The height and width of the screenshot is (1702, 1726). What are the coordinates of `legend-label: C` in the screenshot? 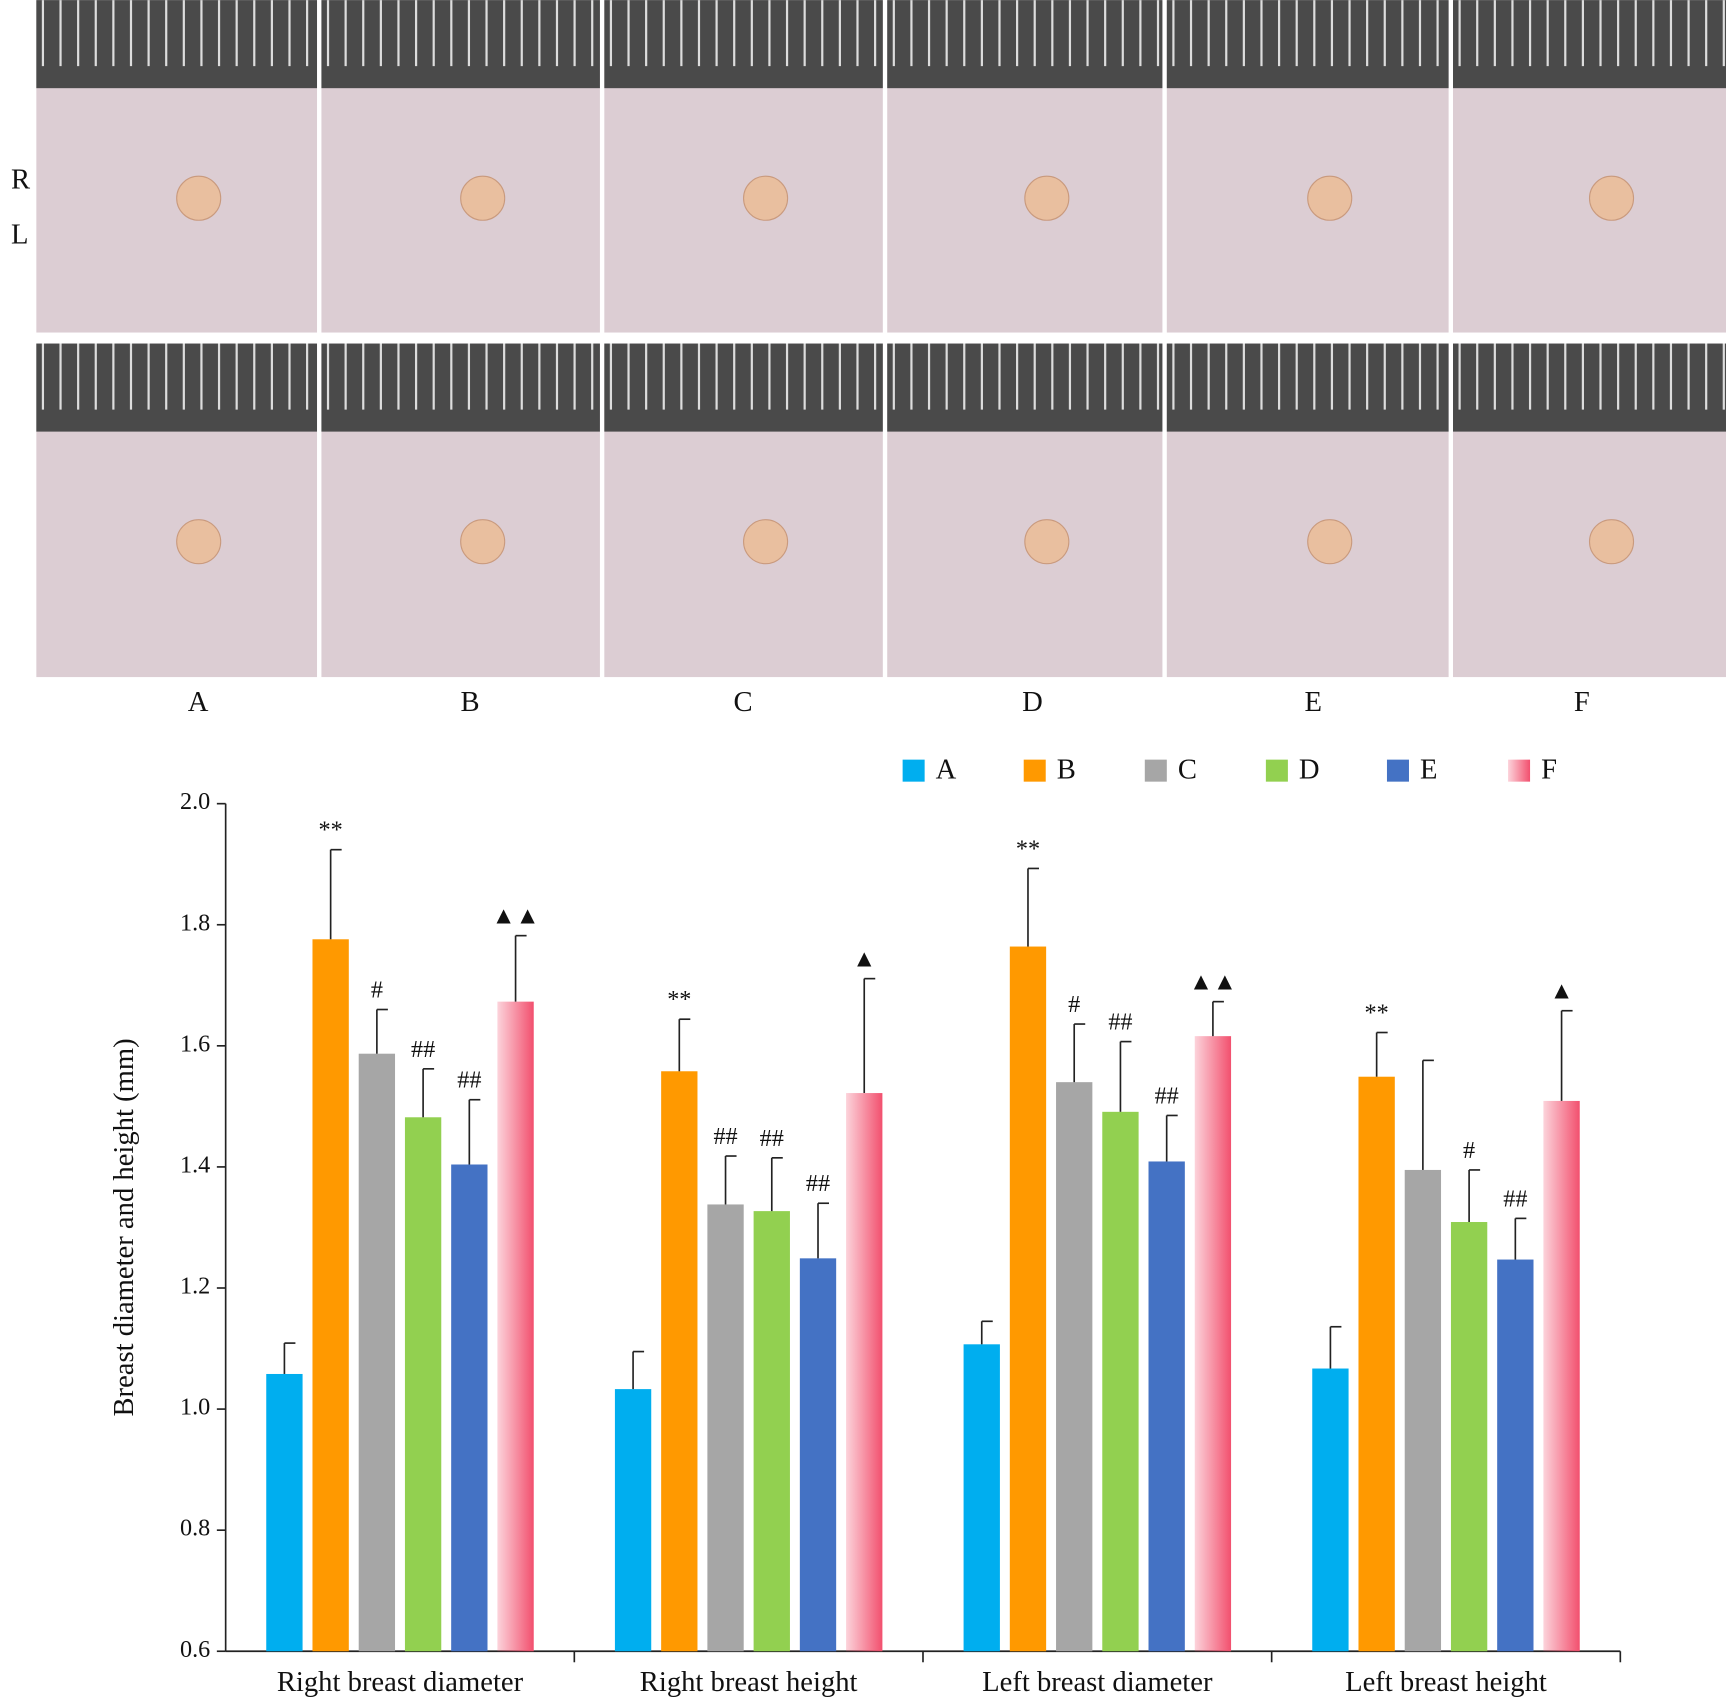 It's located at (1187, 769).